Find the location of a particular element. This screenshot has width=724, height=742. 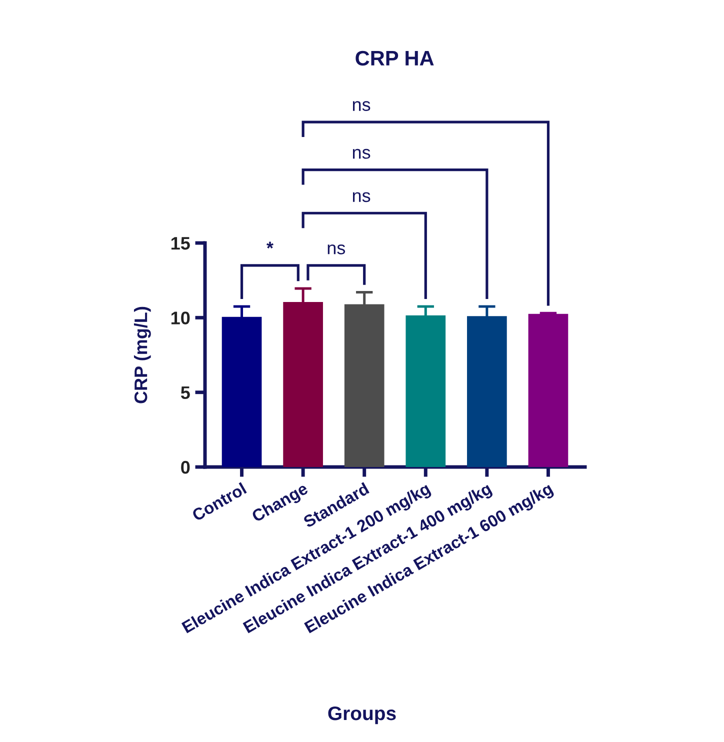

y-tick-label: 0 is located at coordinates (185, 467).